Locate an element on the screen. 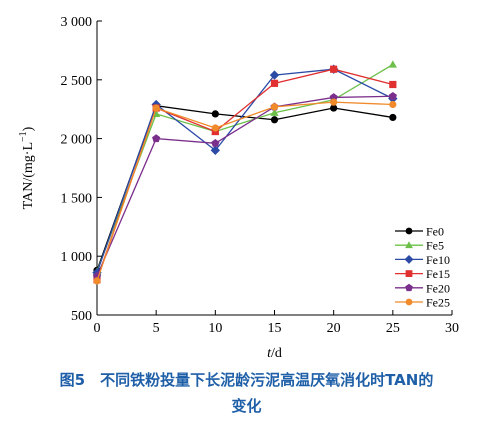 The height and width of the screenshot is (425, 493). y-tick-label: 1 000 is located at coordinates (77, 257).